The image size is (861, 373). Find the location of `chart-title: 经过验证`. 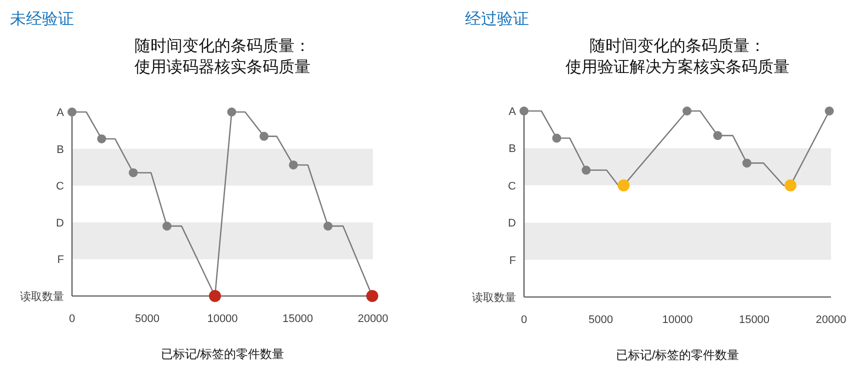

chart-title: 经过验证 is located at coordinates (497, 19).